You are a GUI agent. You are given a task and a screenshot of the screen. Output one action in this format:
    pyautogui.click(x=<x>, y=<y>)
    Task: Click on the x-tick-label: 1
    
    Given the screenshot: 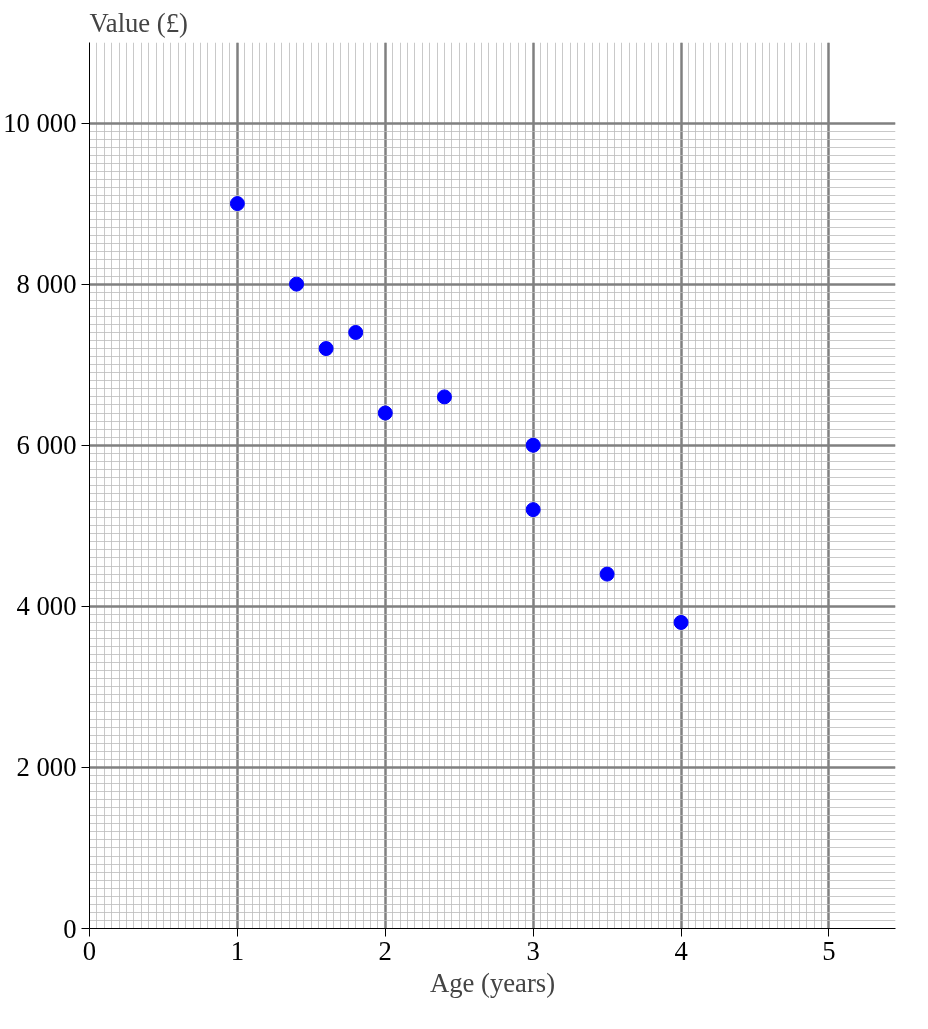 What is the action you would take?
    pyautogui.click(x=237, y=950)
    